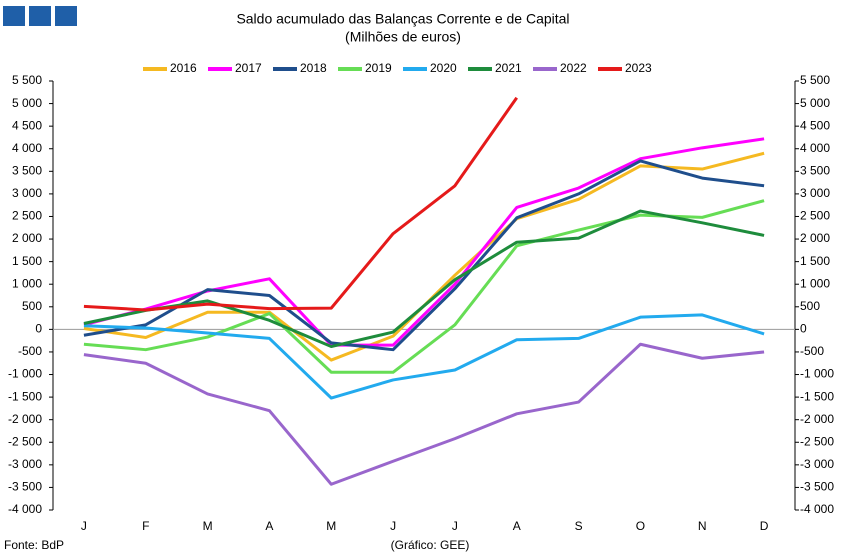 Image resolution: width=850 pixels, height=560 pixels. What do you see at coordinates (27, 238) in the screenshot?
I see `y-tick-label: 2 000` at bounding box center [27, 238].